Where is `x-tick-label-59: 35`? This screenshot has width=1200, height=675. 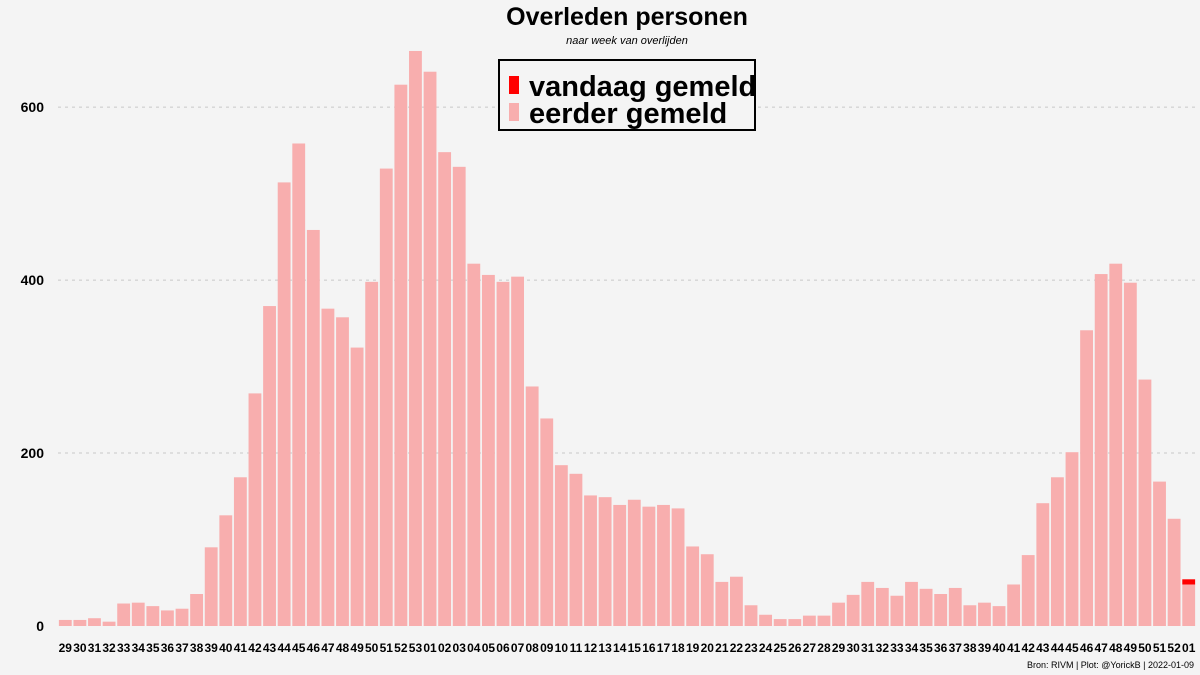 x-tick-label-59: 35 is located at coordinates (926, 648).